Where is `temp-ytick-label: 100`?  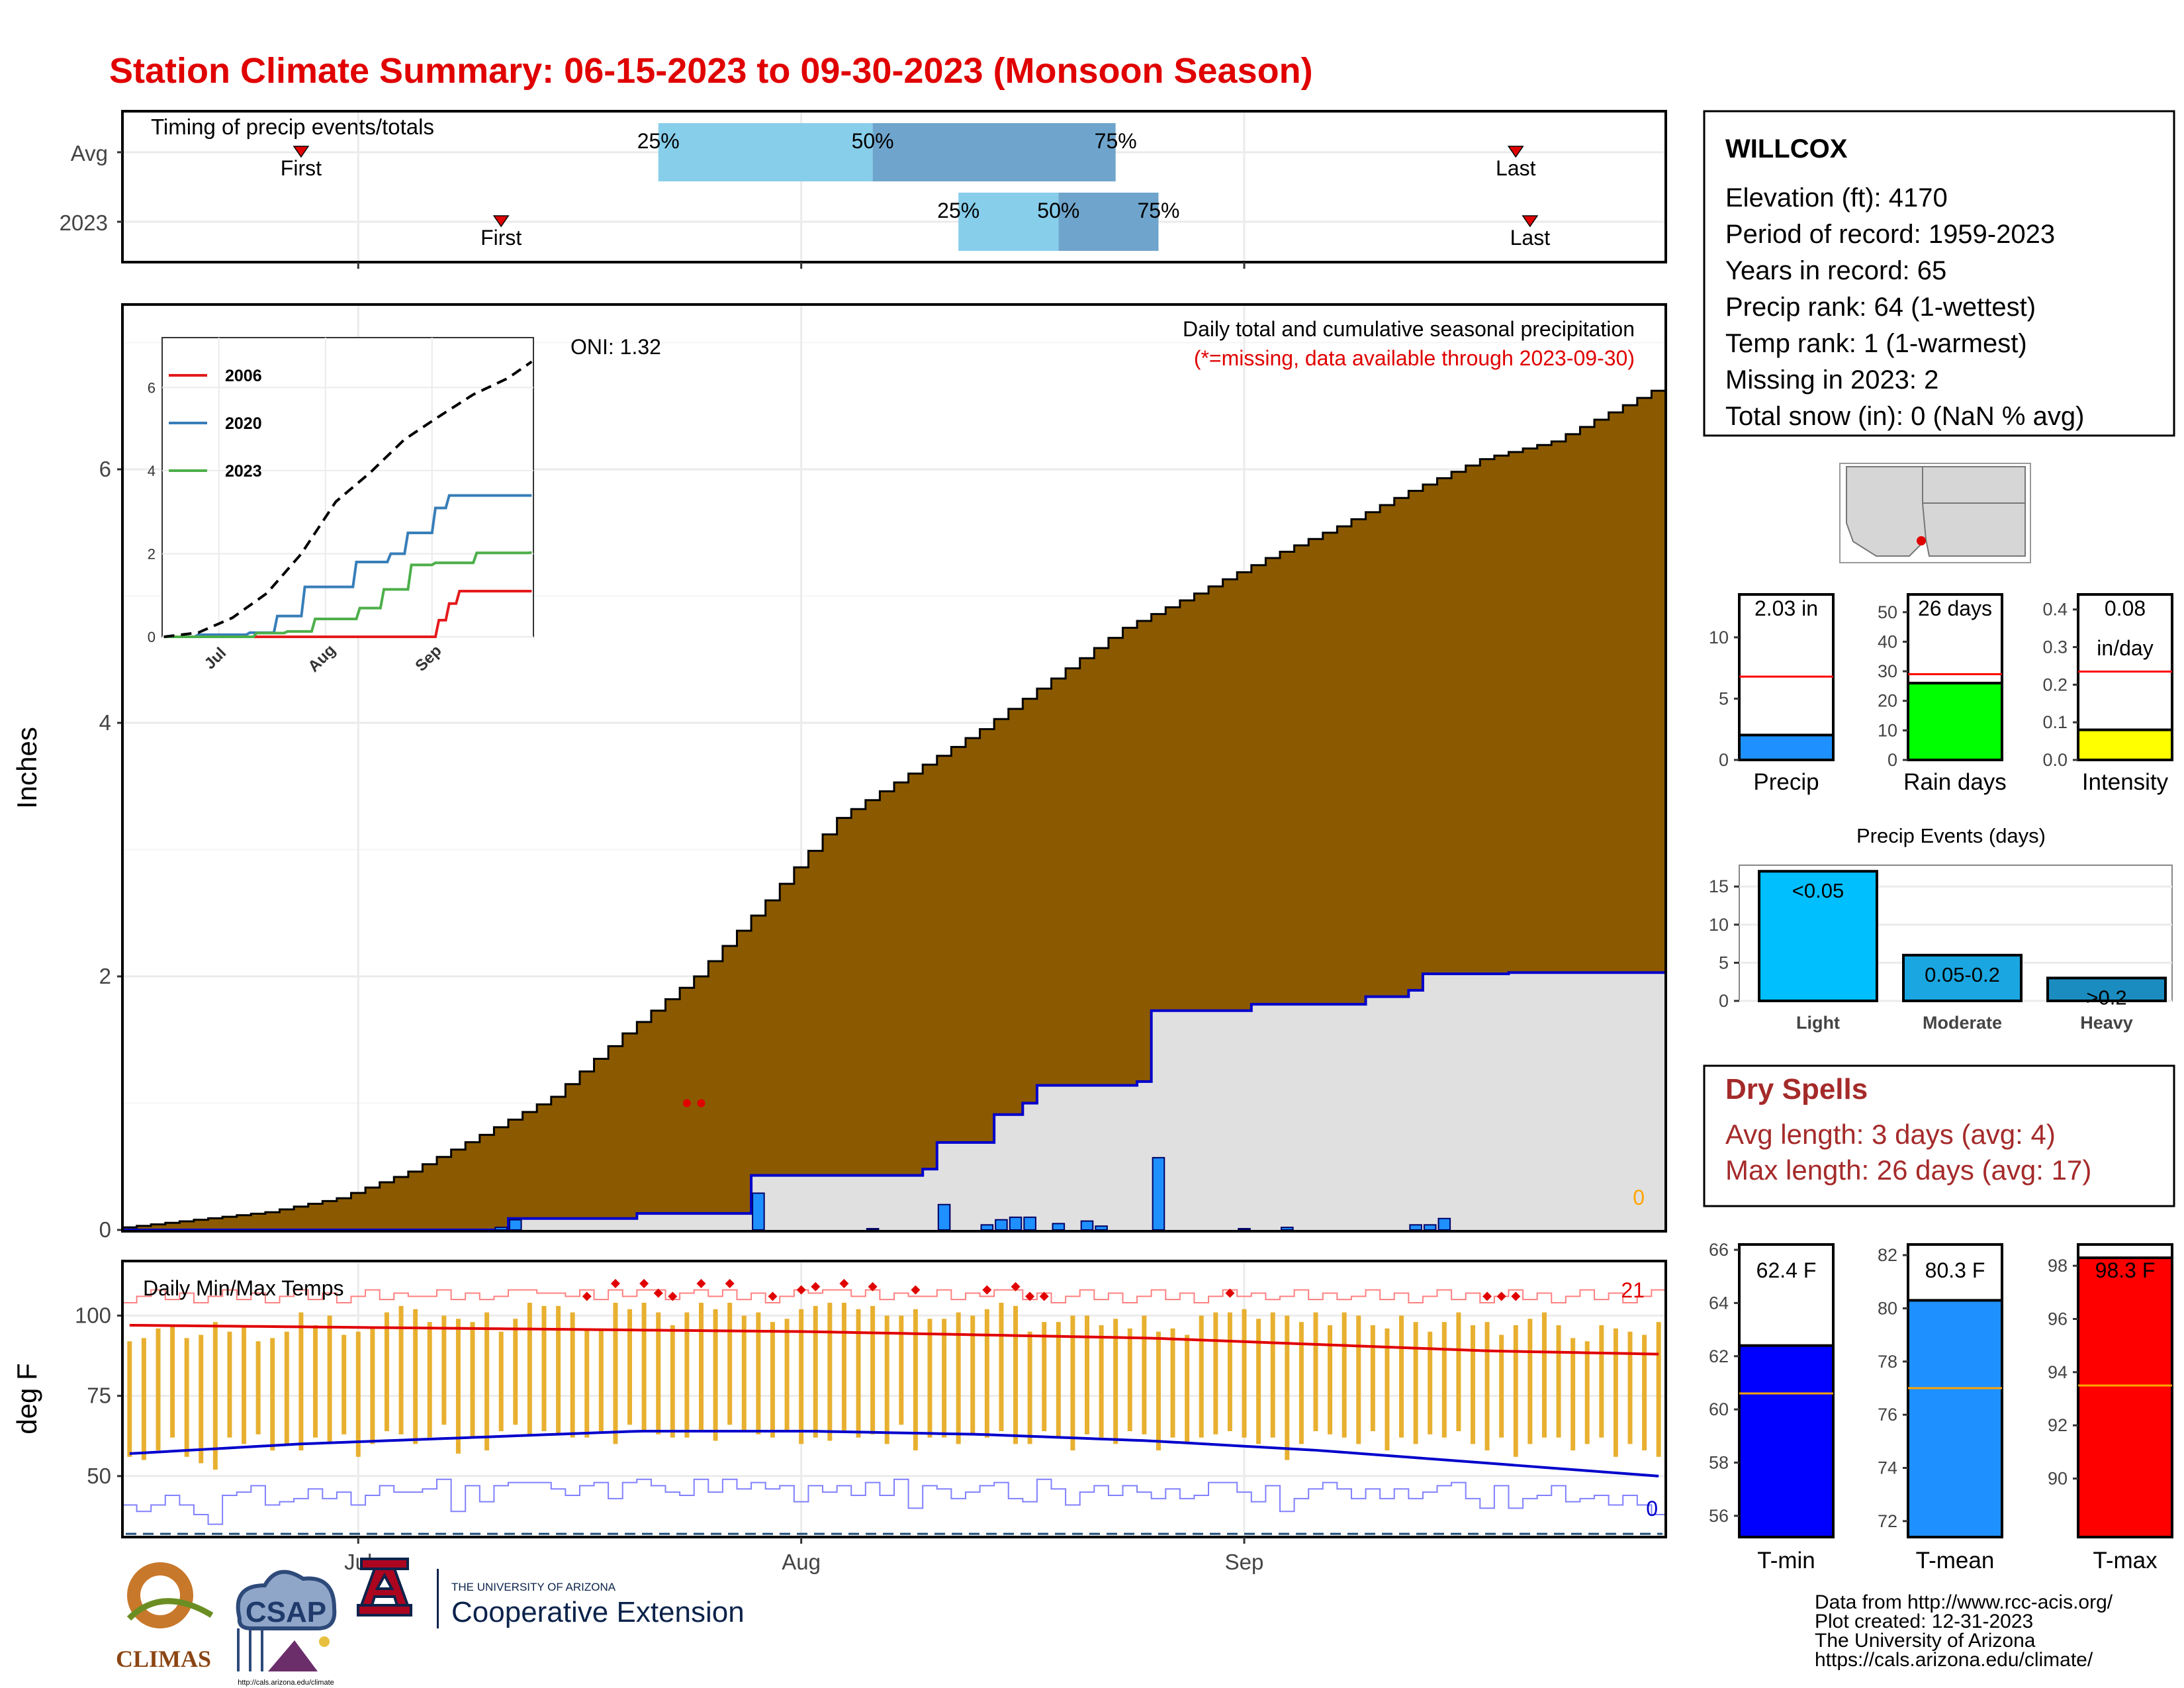
temp-ytick-label: 100 is located at coordinates (93, 1315).